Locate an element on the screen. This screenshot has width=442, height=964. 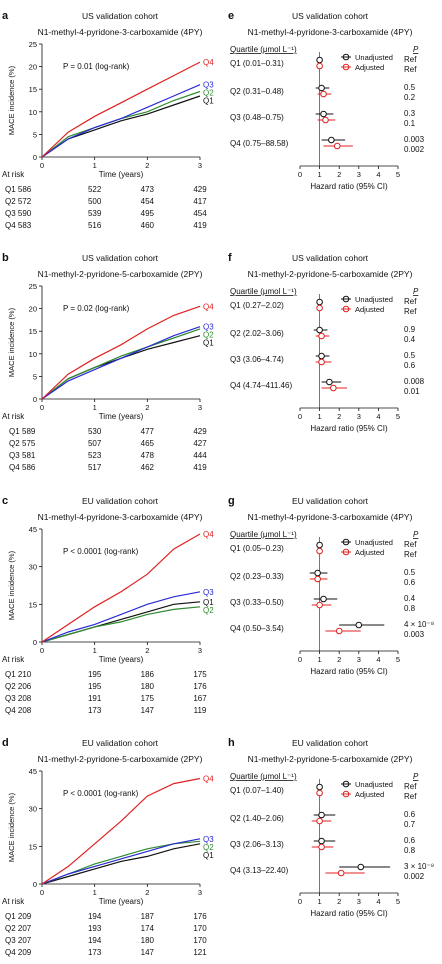
at-risk-count: 173 is located at coordinates (95, 952).